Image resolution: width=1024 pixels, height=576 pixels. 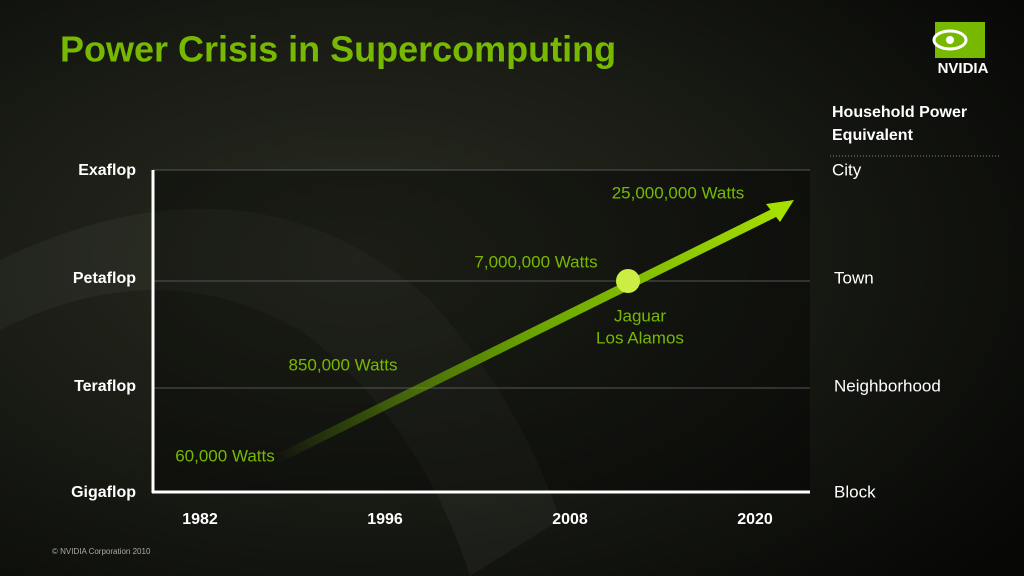 I want to click on y-label: Petaflop, so click(x=104, y=278).